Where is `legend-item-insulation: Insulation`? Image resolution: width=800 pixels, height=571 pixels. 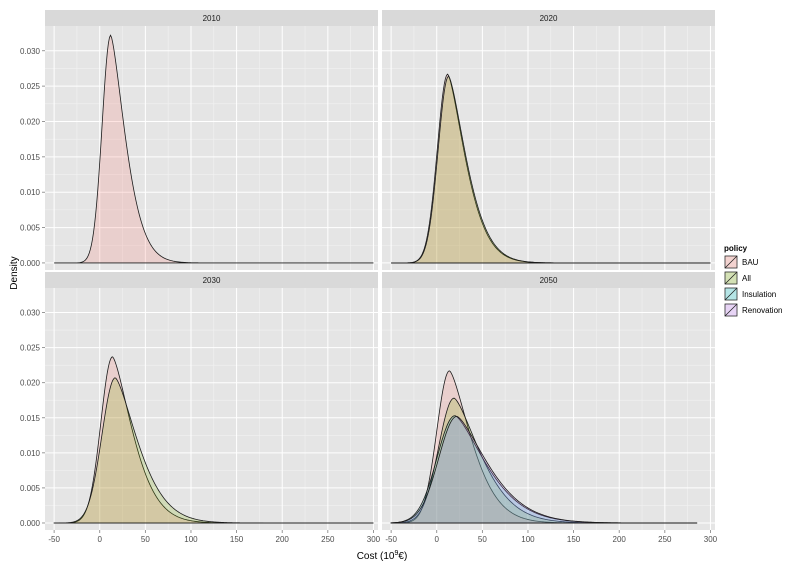 legend-item-insulation: Insulation is located at coordinates (749, 294).